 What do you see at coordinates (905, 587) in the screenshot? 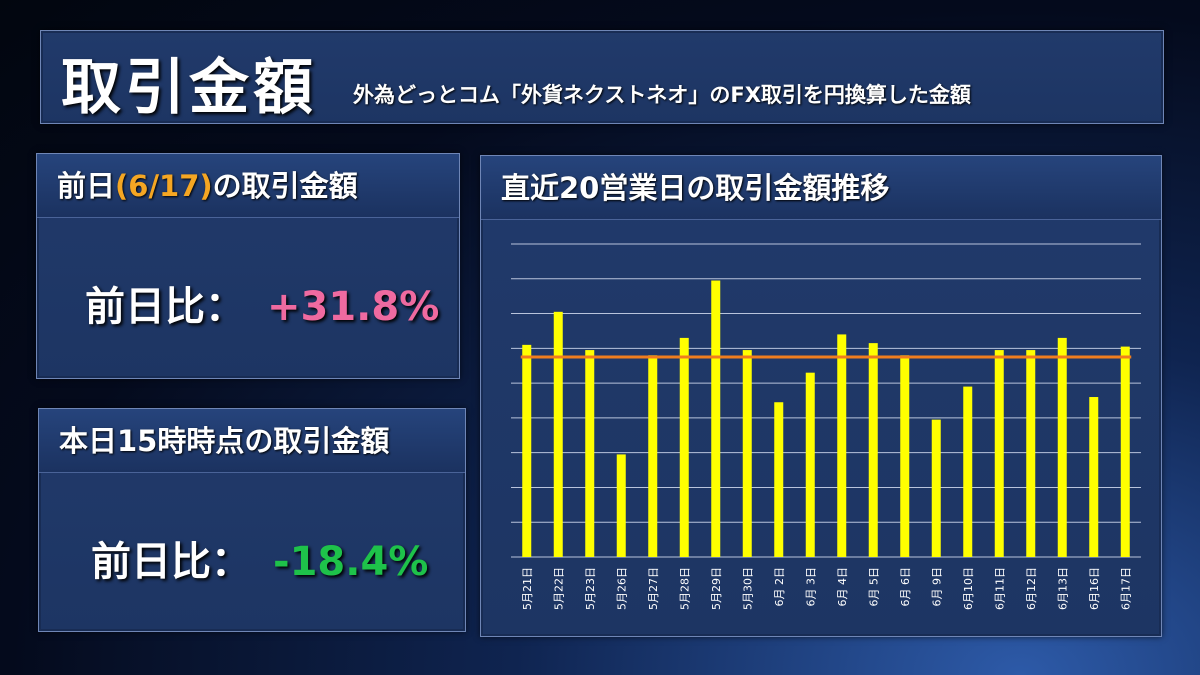
I see `x-tick-label-12: 6月 6日` at bounding box center [905, 587].